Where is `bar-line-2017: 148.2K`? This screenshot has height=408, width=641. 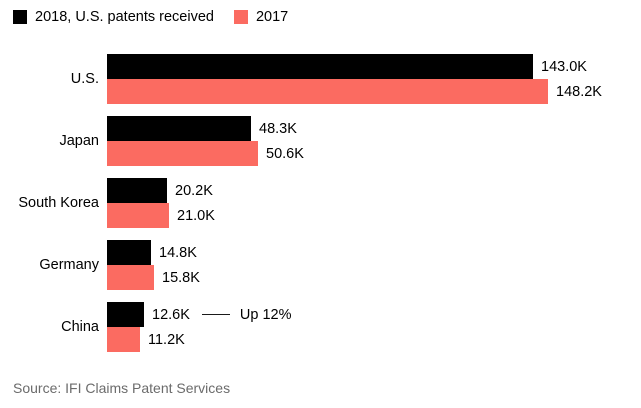
bar-line-2017: 148.2K is located at coordinates (374, 91).